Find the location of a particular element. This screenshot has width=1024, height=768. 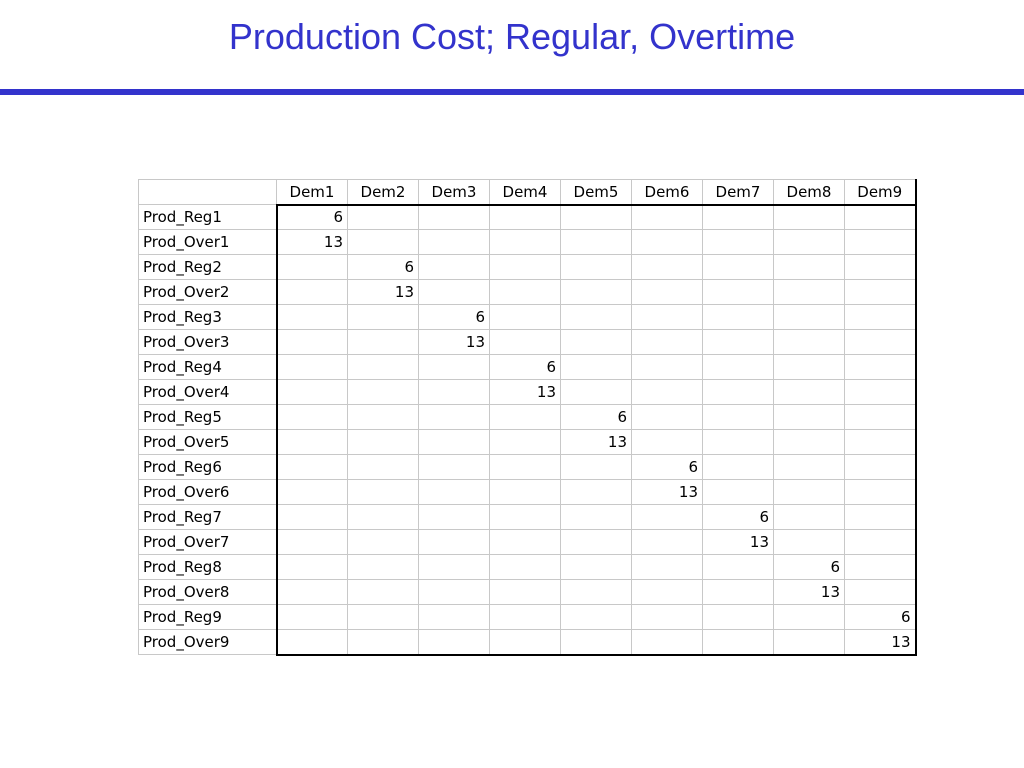

table-row: Prod_Reg6 6 is located at coordinates (527, 467).